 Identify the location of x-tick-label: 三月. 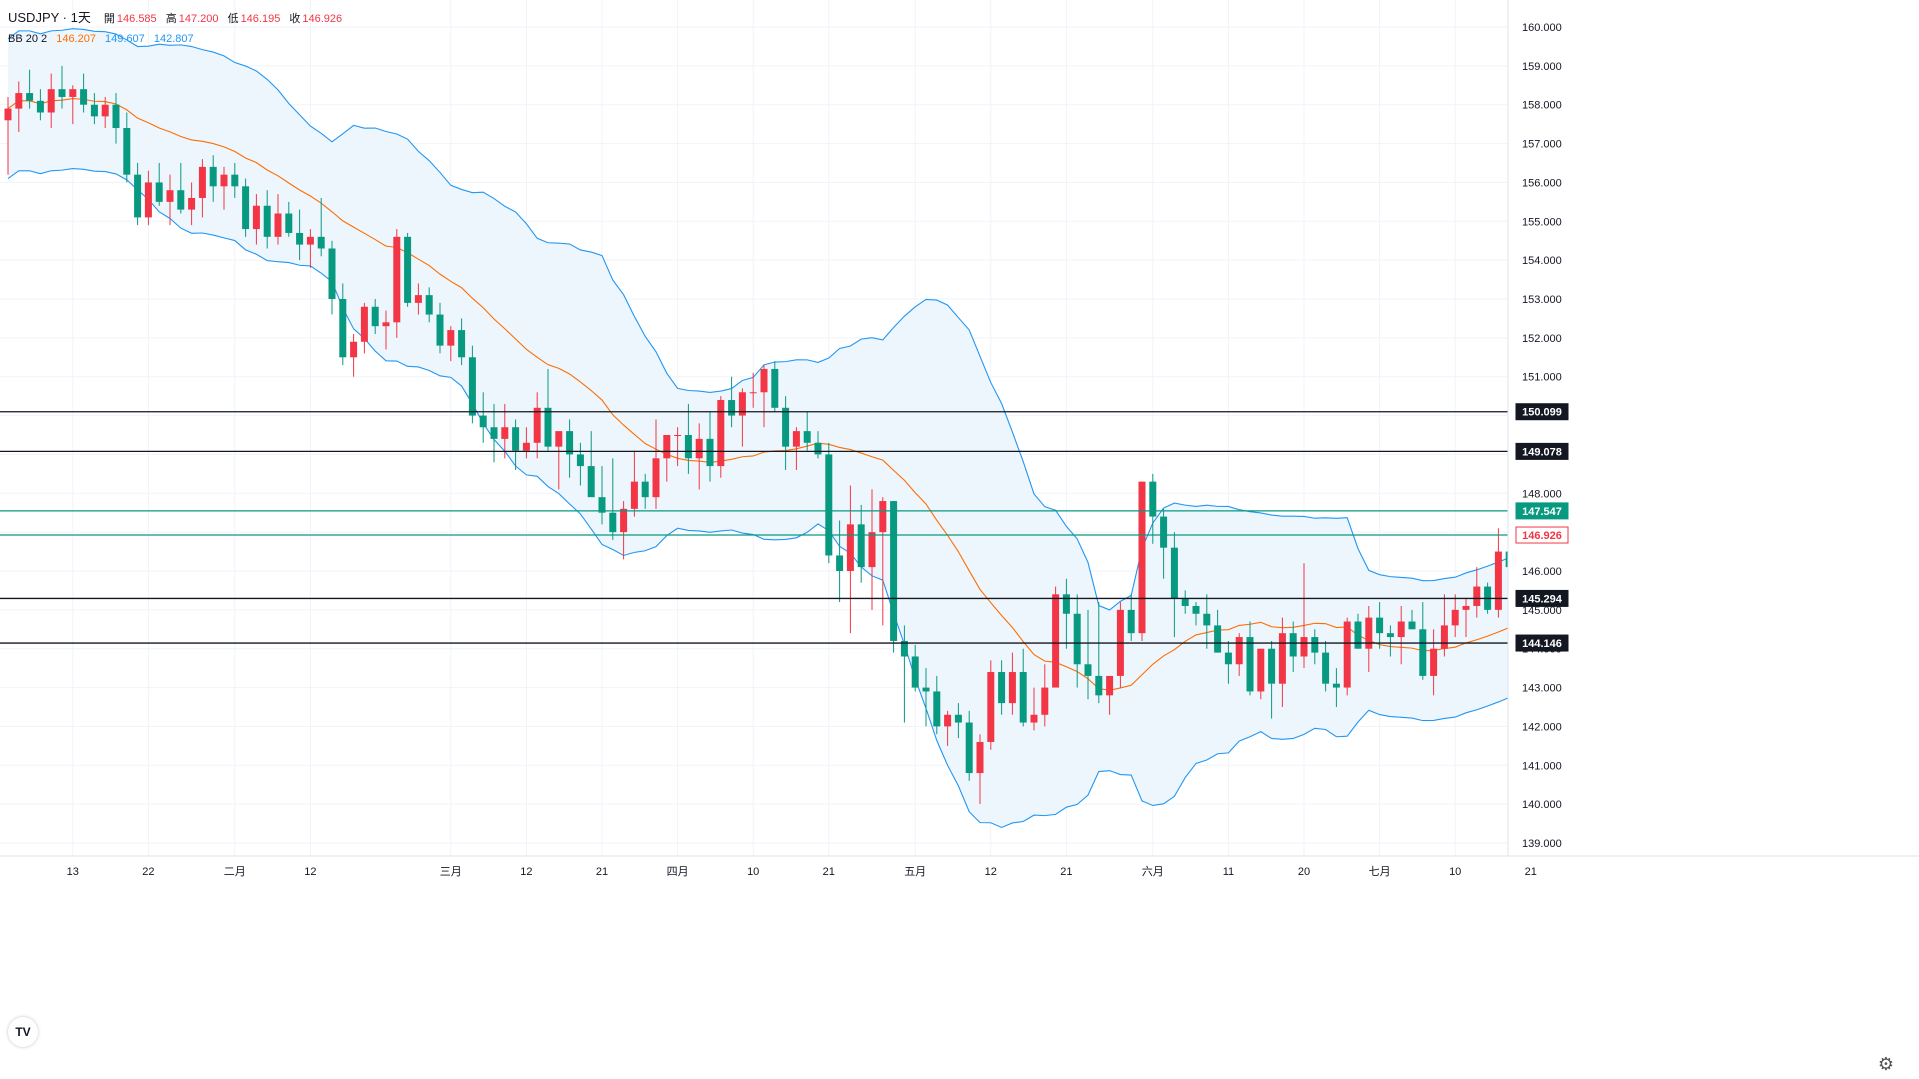
(451, 872).